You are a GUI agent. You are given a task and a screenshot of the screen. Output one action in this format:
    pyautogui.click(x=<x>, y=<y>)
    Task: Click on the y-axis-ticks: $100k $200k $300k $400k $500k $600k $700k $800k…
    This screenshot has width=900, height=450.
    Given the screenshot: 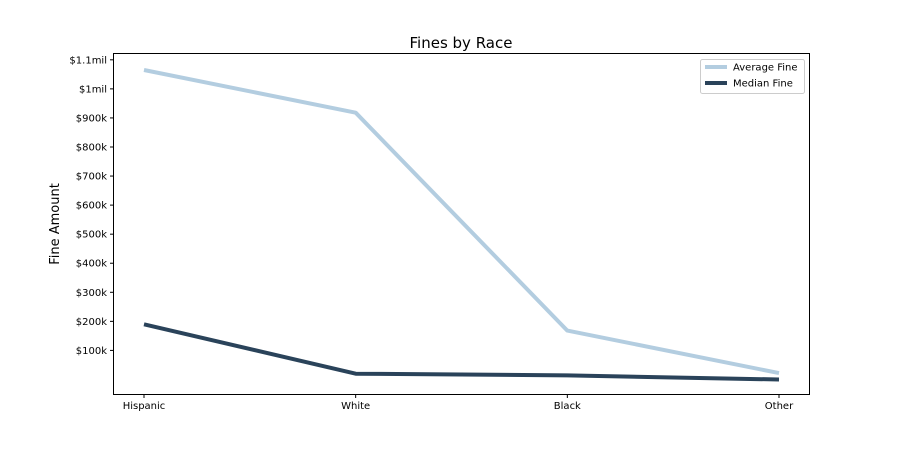 What is the action you would take?
    pyautogui.click(x=91, y=206)
    